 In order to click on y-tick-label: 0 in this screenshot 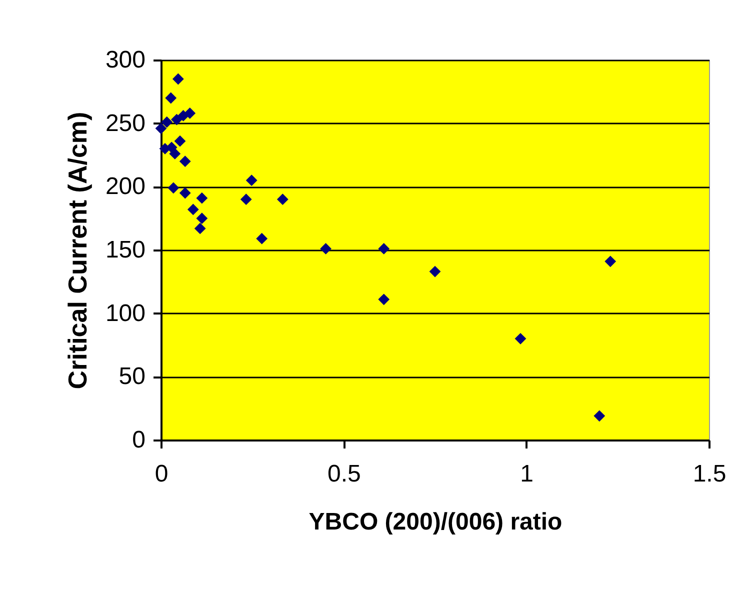, I will do `click(139, 440)`.